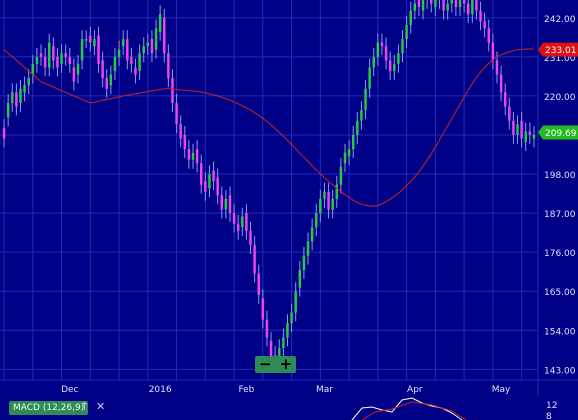 The width and height of the screenshot is (578, 420). I want to click on macd-indicator-label: MACD (12,26,9), so click(49, 408).